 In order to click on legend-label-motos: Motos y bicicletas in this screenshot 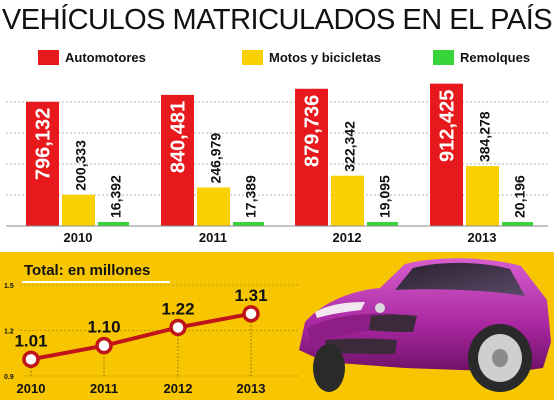, I will do `click(325, 57)`.